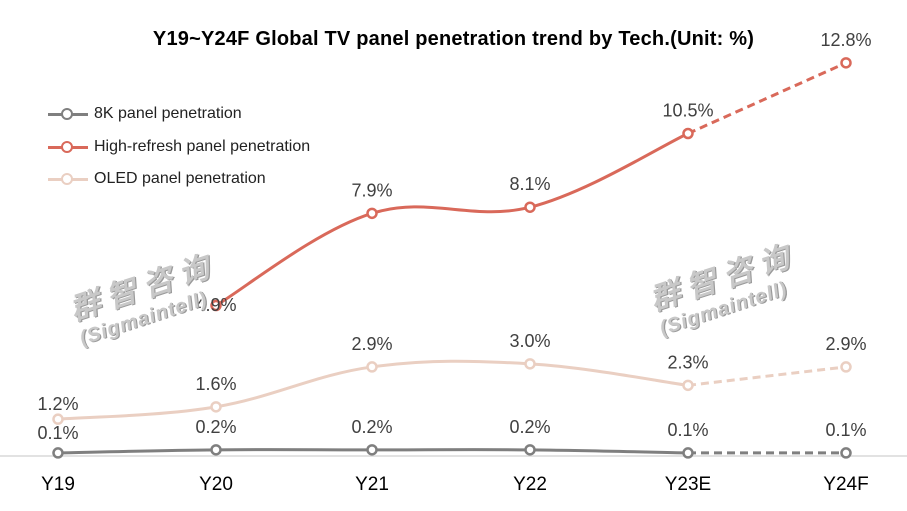 This screenshot has width=907, height=511. Describe the element at coordinates (216, 450) in the screenshot. I see `8k-point-y20` at that location.